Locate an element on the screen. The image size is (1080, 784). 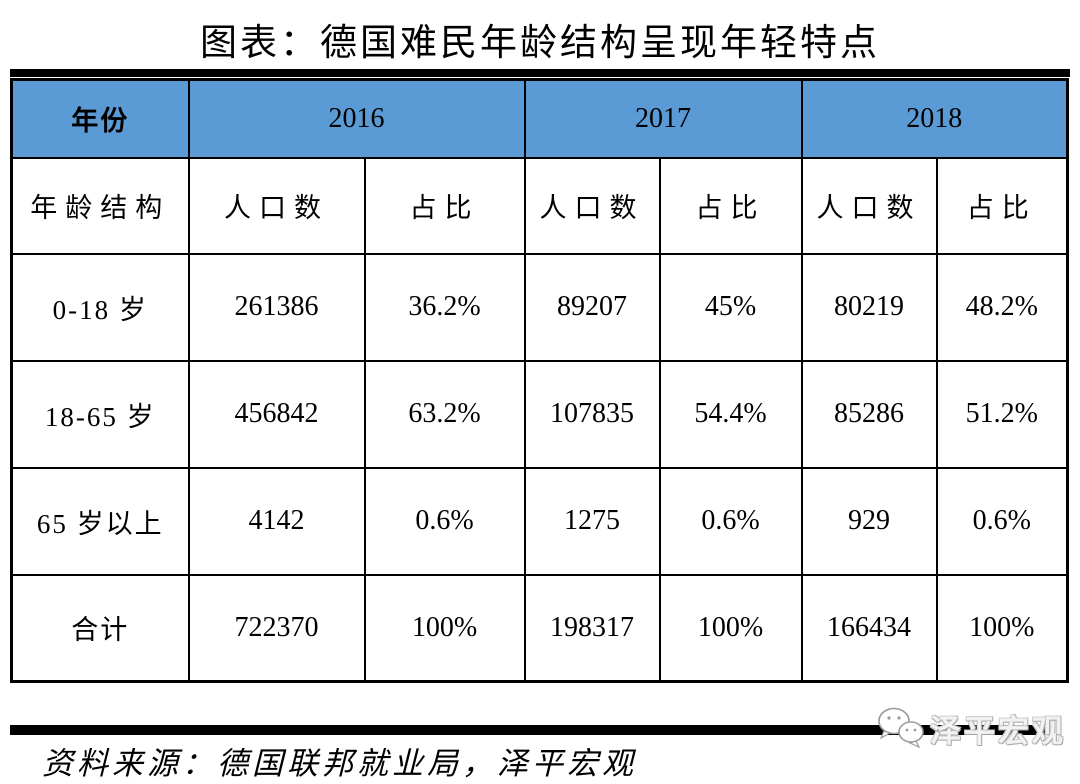
population-cell: 107835 is located at coordinates (592, 414).